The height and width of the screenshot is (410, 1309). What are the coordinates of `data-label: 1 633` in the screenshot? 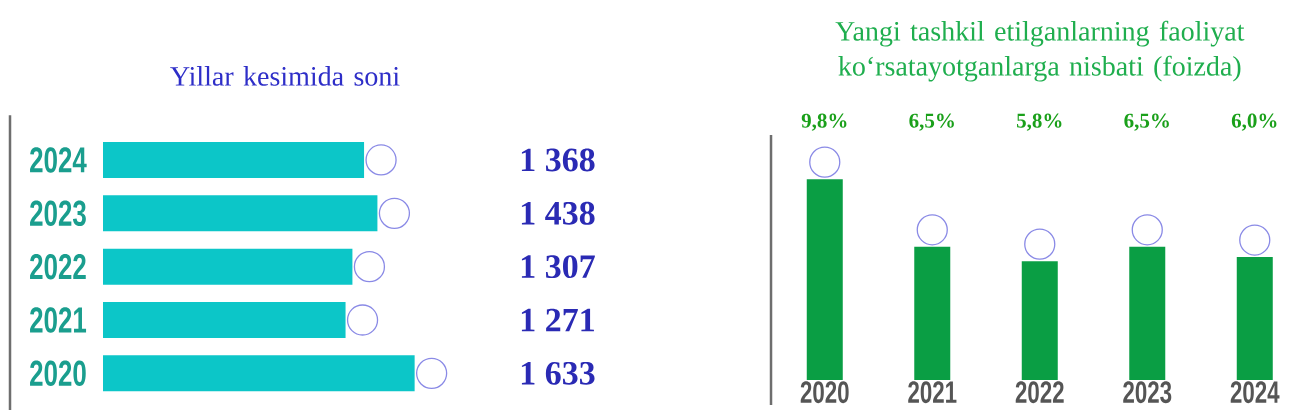 It's located at (558, 373).